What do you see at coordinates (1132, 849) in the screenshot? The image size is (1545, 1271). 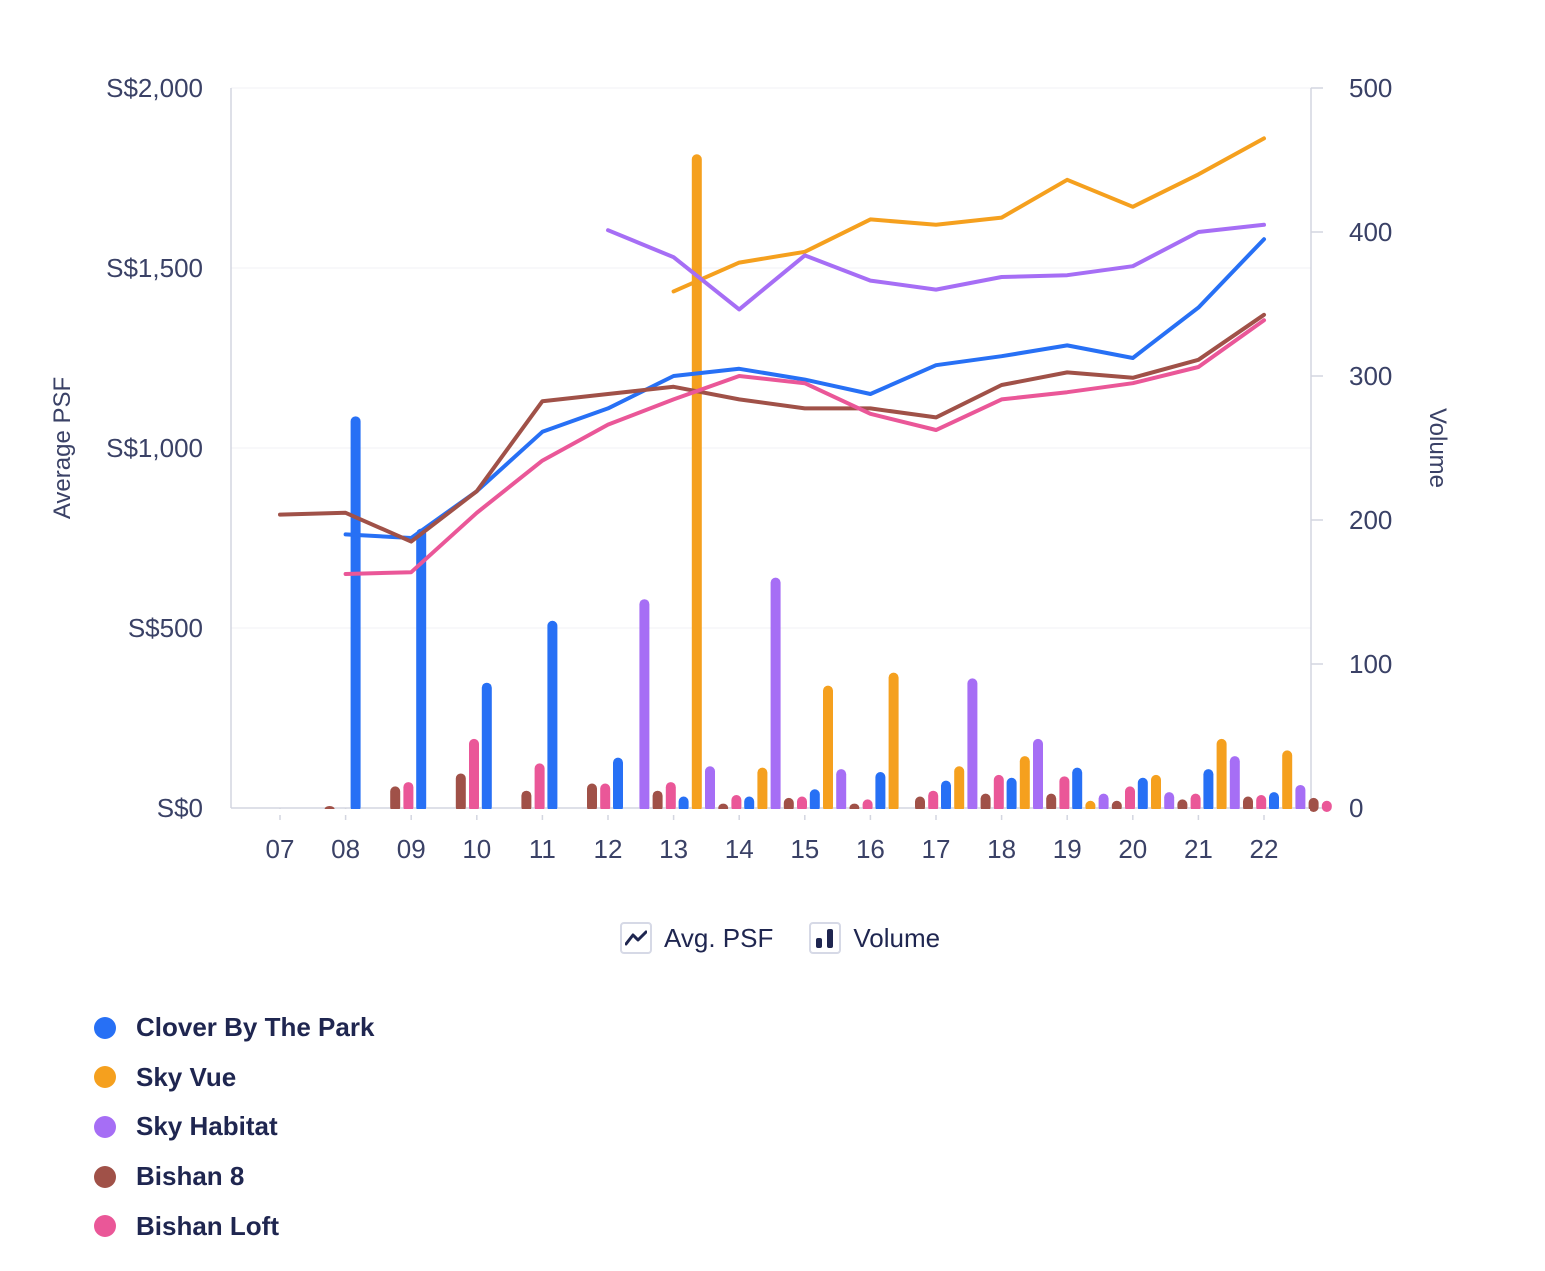 I see `x-tick-label: 20` at bounding box center [1132, 849].